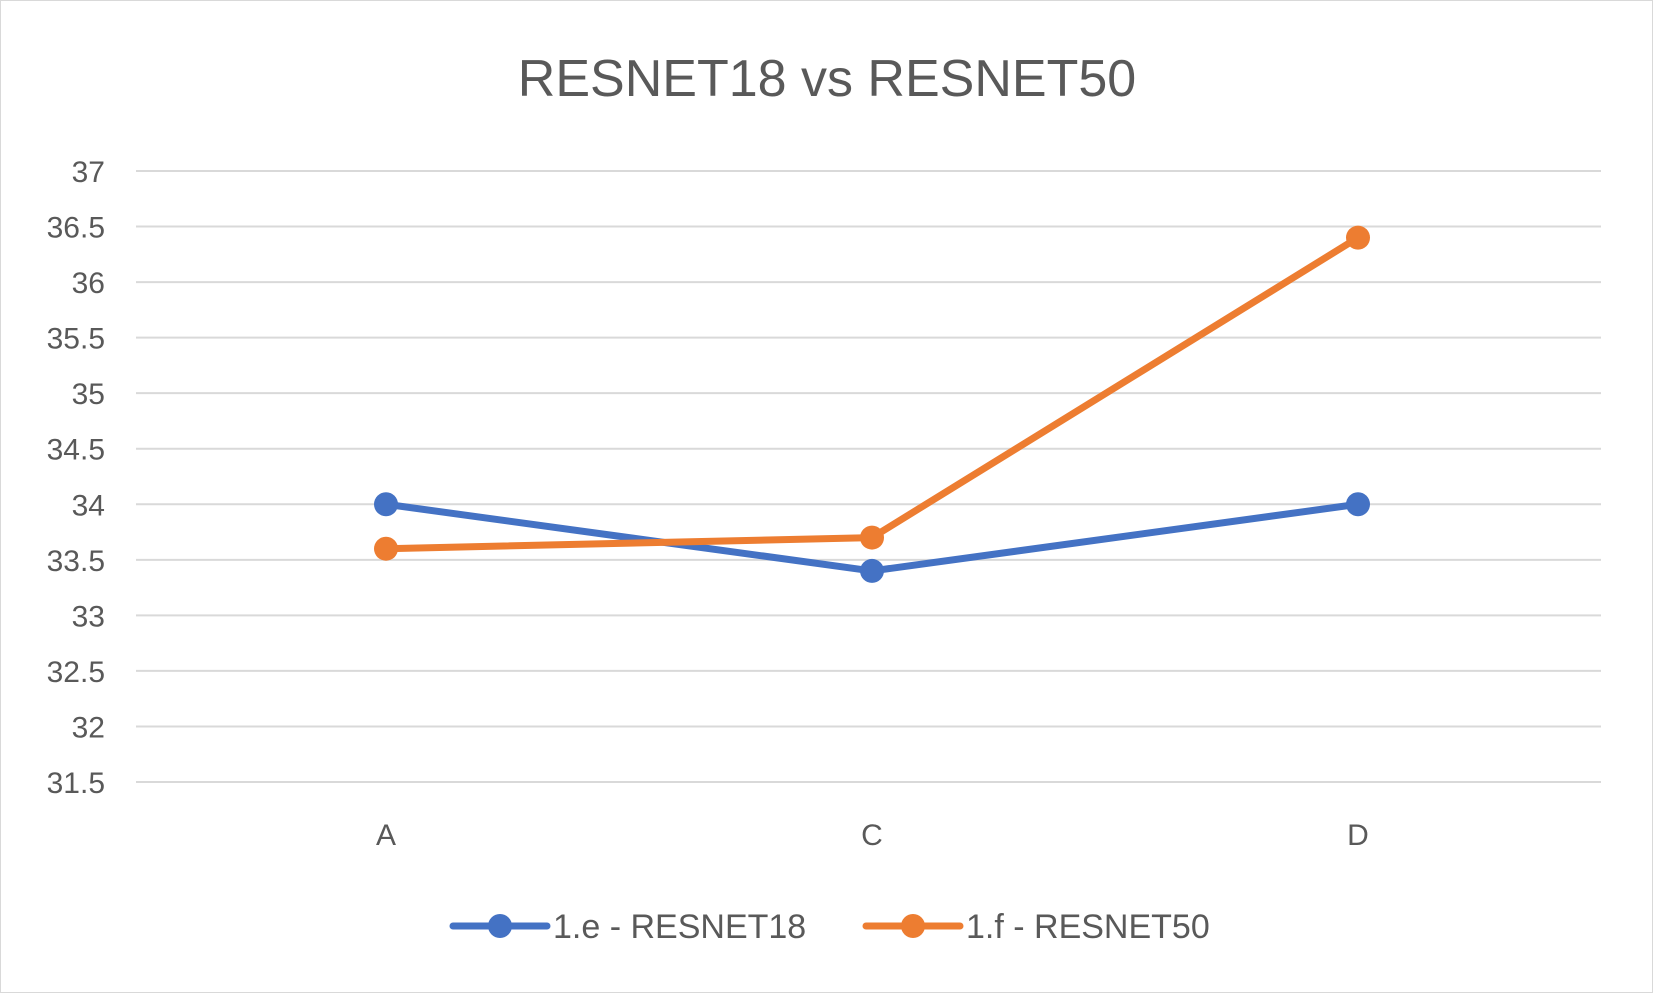 The width and height of the screenshot is (1653, 994). I want to click on x-tick-label: A, so click(386, 835).